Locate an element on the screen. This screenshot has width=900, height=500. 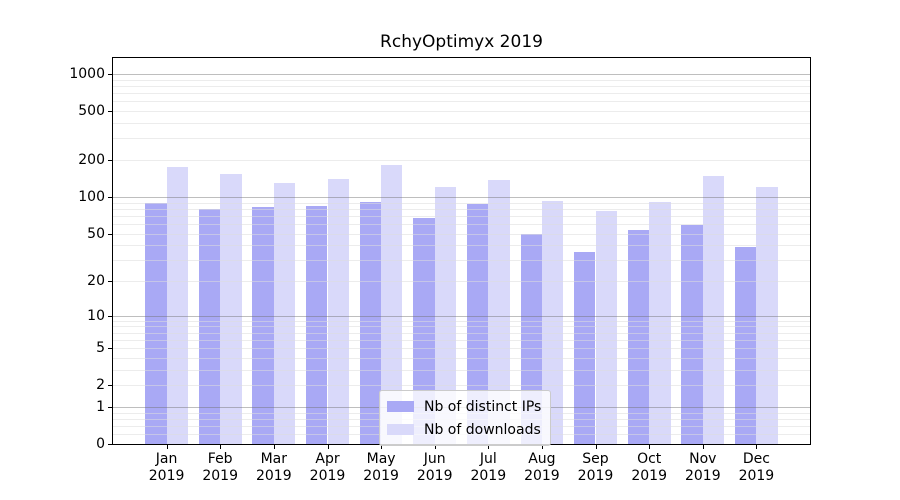
x-tick-month: Jan is located at coordinates (166, 459).